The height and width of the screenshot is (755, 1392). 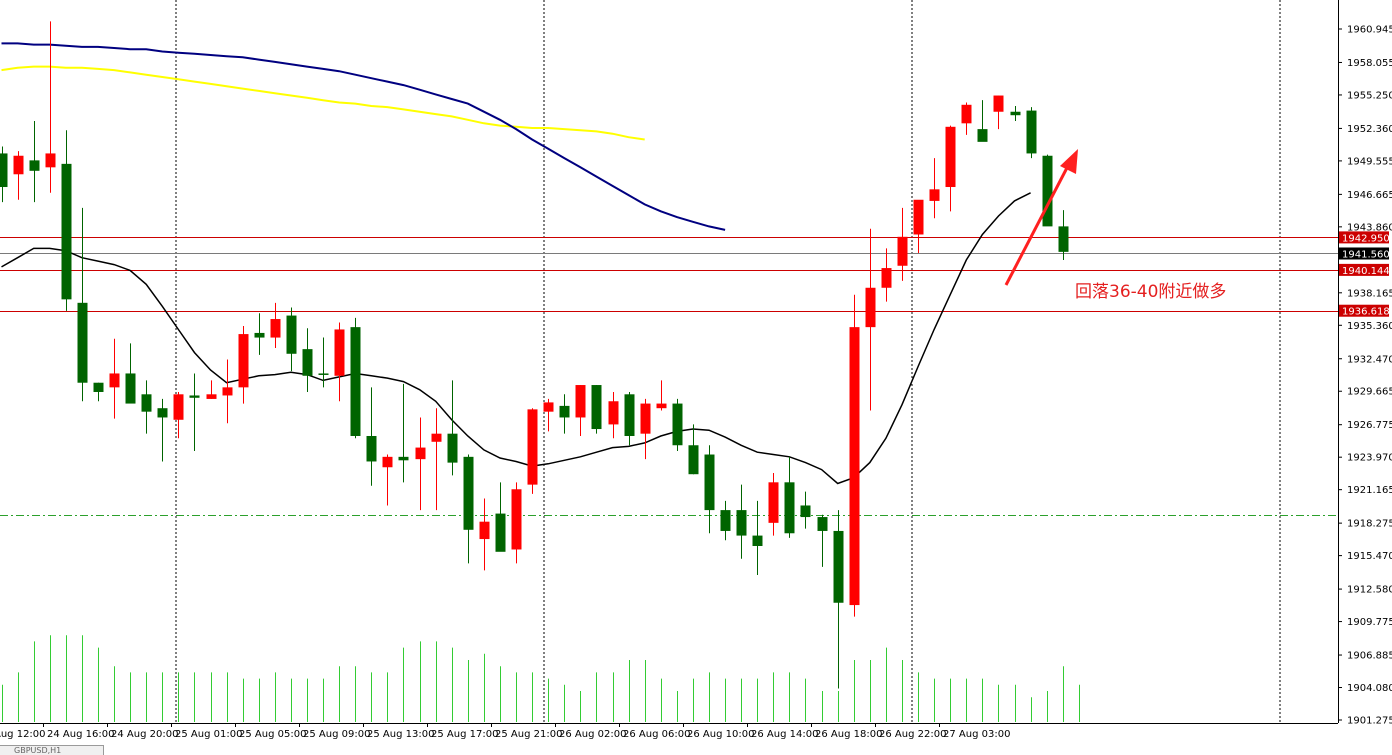 I want to click on x-tick-label: 24 Aug 16:00, so click(x=80, y=734).